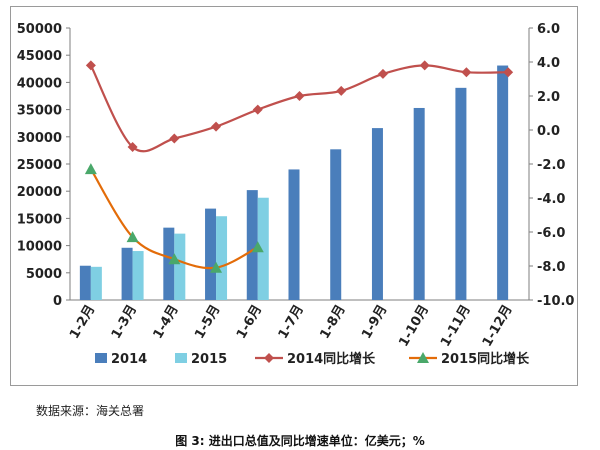 Image resolution: width=600 pixels, height=450 pixels. Describe the element at coordinates (551, 165) in the screenshot. I see `right-tick-label: -2.0` at that location.